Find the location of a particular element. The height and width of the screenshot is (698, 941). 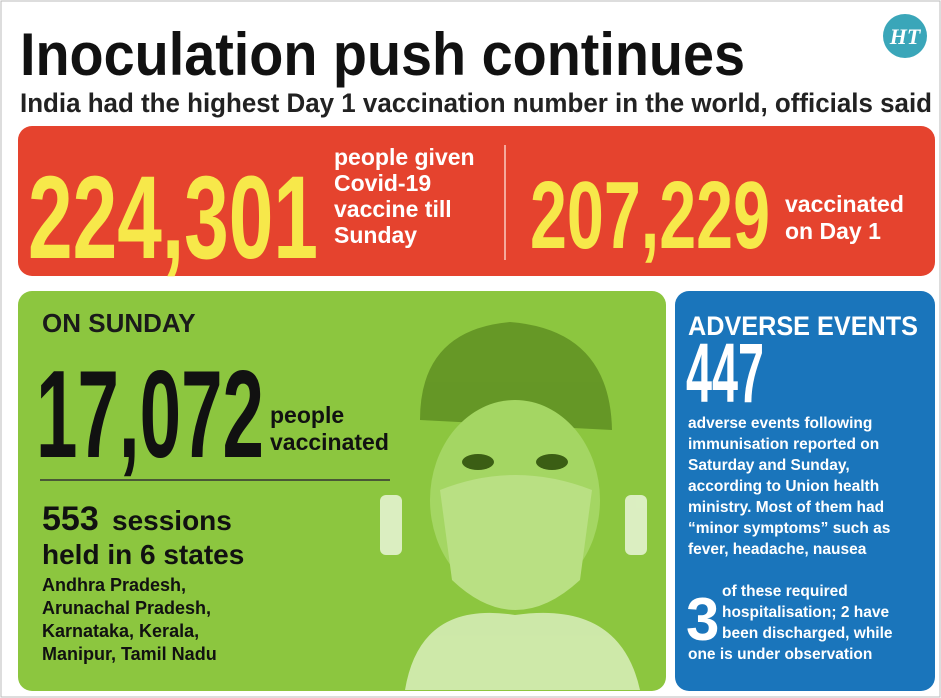

text-line: hospitalisation; 2 have is located at coordinates (805, 612).